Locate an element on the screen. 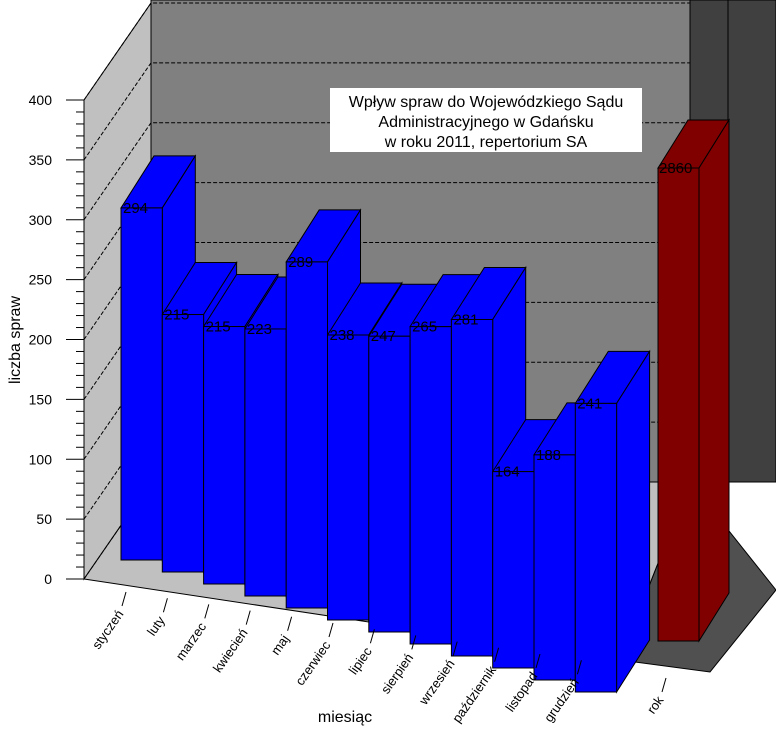 The height and width of the screenshot is (737, 776). x-axis-title: miesiąc is located at coordinates (345, 717).